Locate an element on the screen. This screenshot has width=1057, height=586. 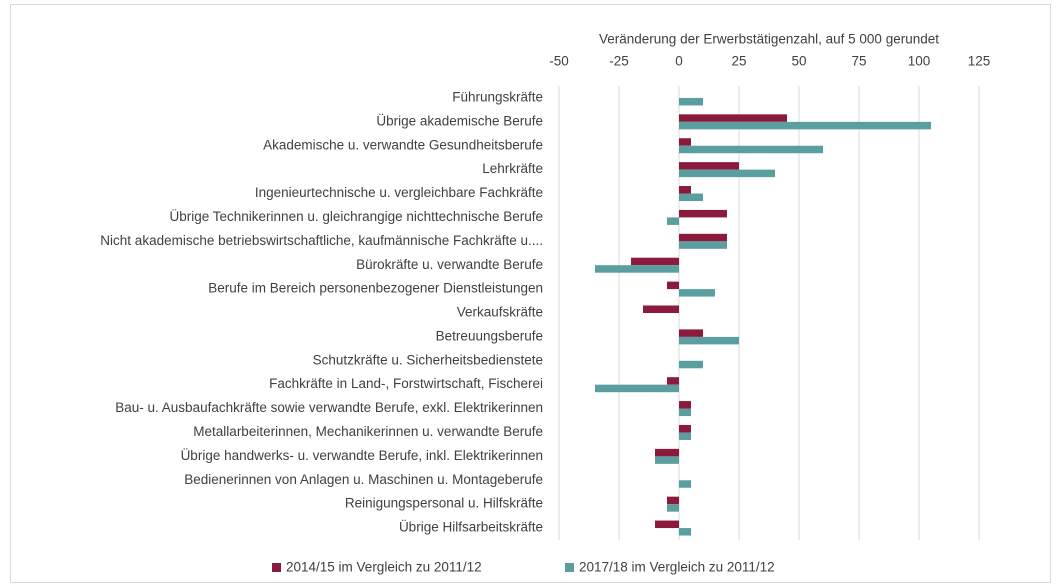
x-tick-label: 25 is located at coordinates (738, 61).